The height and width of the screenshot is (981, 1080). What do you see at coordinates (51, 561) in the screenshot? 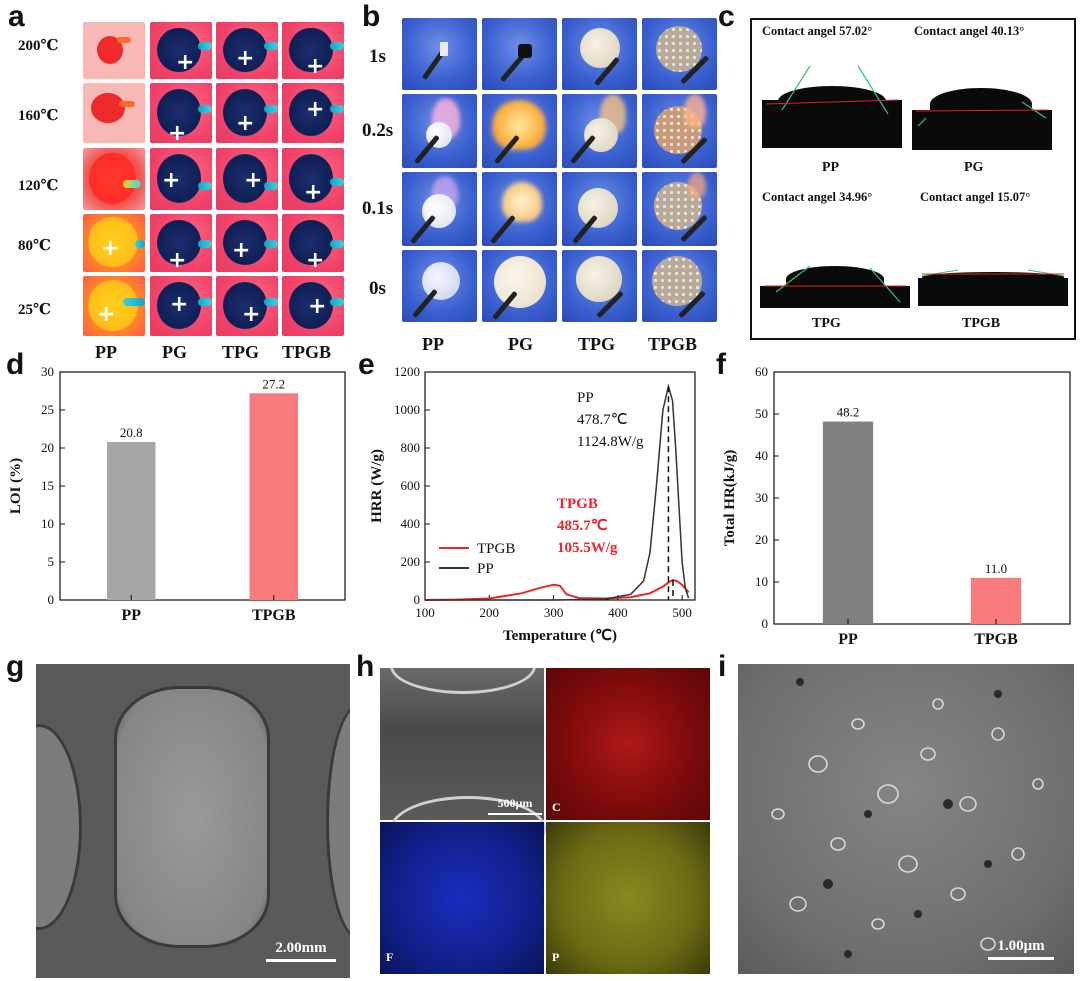
I see `y-tick-label: 5` at bounding box center [51, 561].